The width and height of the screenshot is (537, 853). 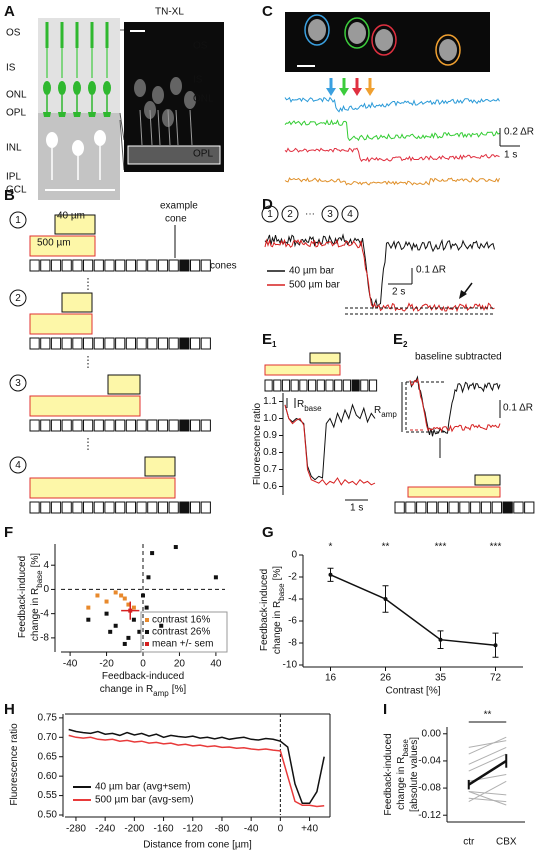 I want to click on stimulus-arrowhead, so click(x=344, y=92).